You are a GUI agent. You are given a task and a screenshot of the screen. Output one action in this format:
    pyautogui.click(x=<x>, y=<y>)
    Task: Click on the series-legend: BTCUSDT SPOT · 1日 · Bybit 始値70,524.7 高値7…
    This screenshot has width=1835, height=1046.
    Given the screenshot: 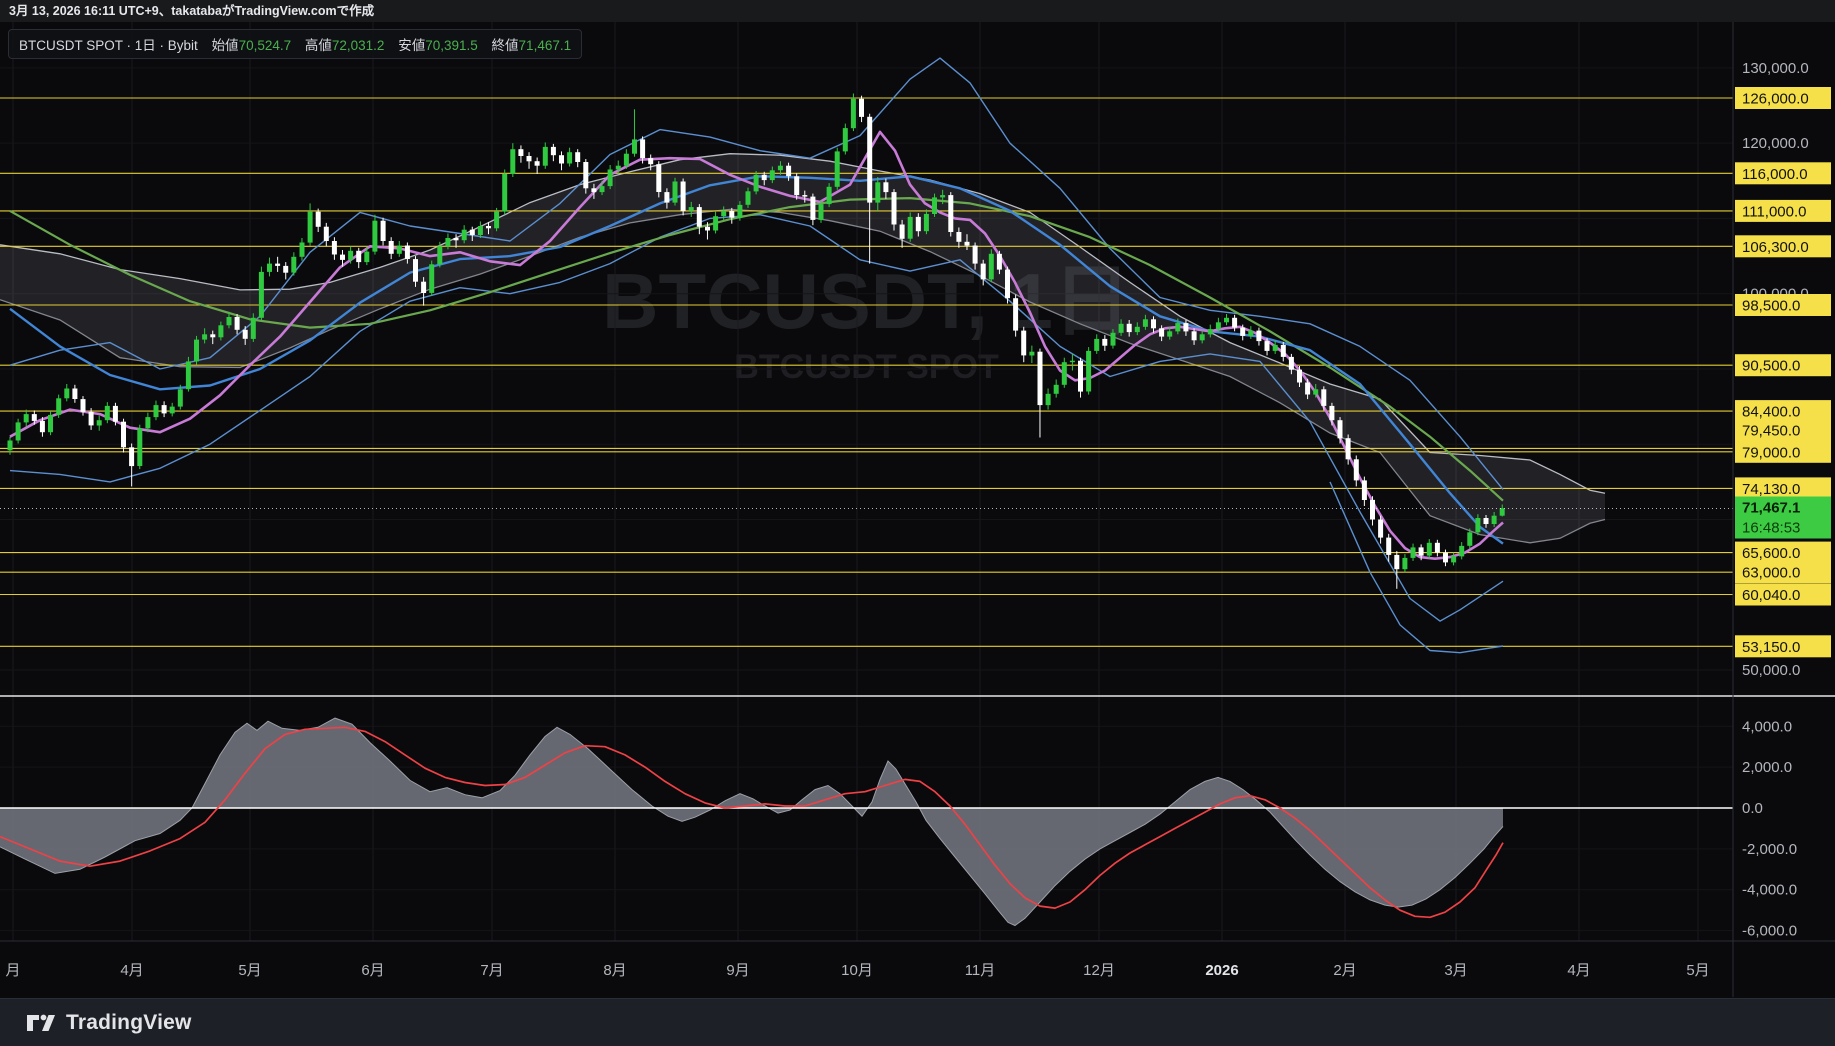 What is the action you would take?
    pyautogui.click(x=295, y=44)
    